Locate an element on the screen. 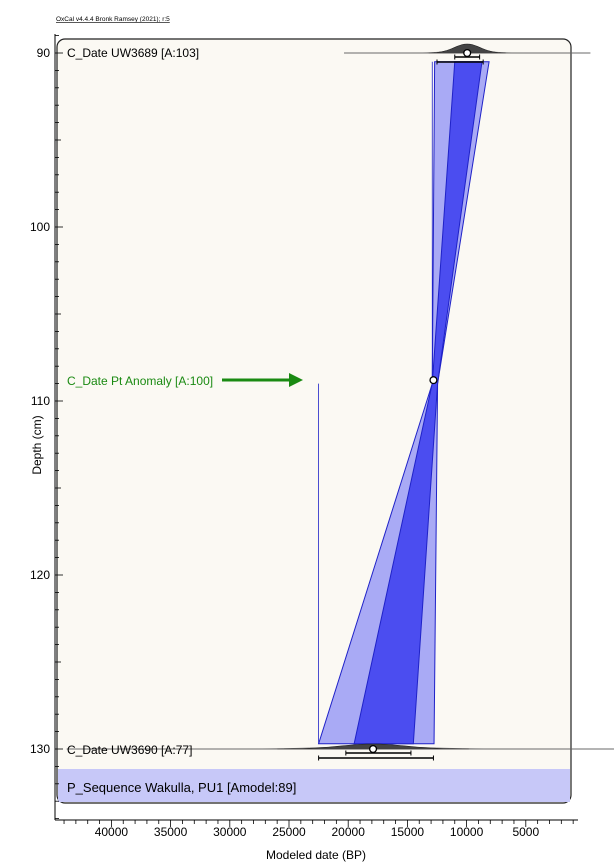 The height and width of the screenshot is (864, 614). posterior-distribution is located at coordinates (467, 48).